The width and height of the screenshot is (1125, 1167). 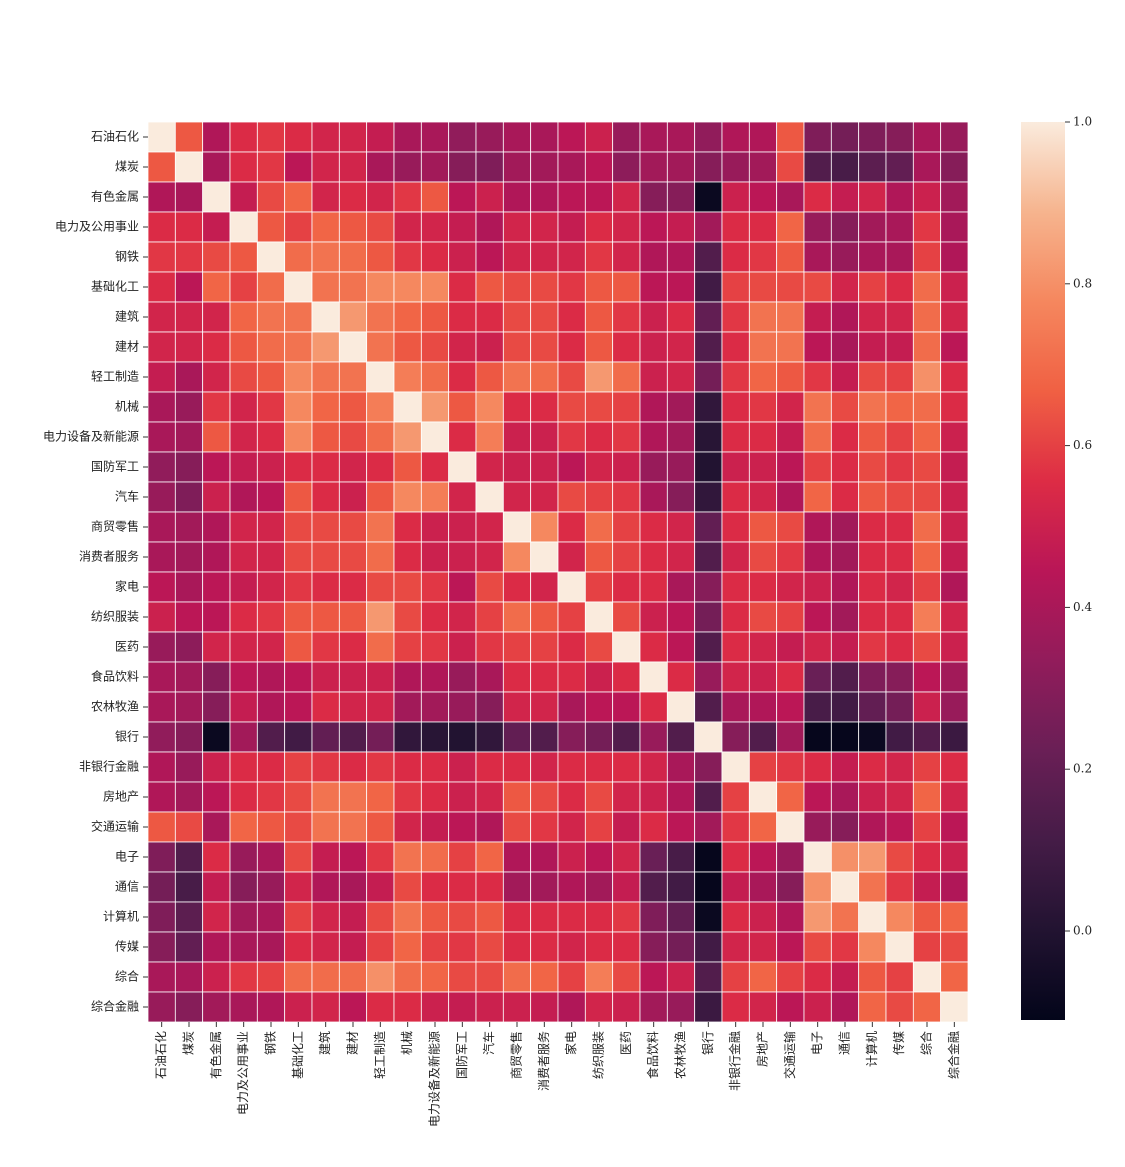 I want to click on colorbar, so click(x=1043, y=571).